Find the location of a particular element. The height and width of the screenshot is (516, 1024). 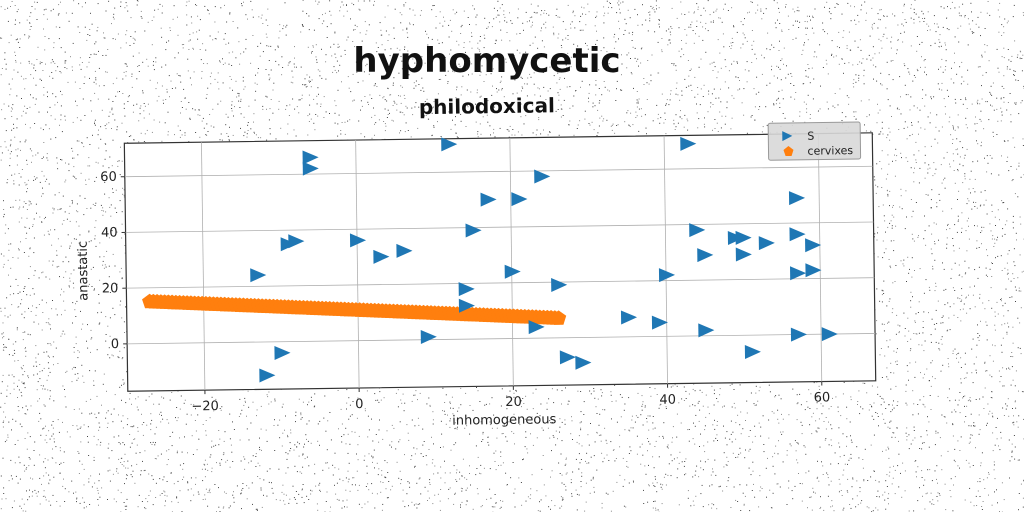

y-tick-label: 20 is located at coordinates (110, 288).